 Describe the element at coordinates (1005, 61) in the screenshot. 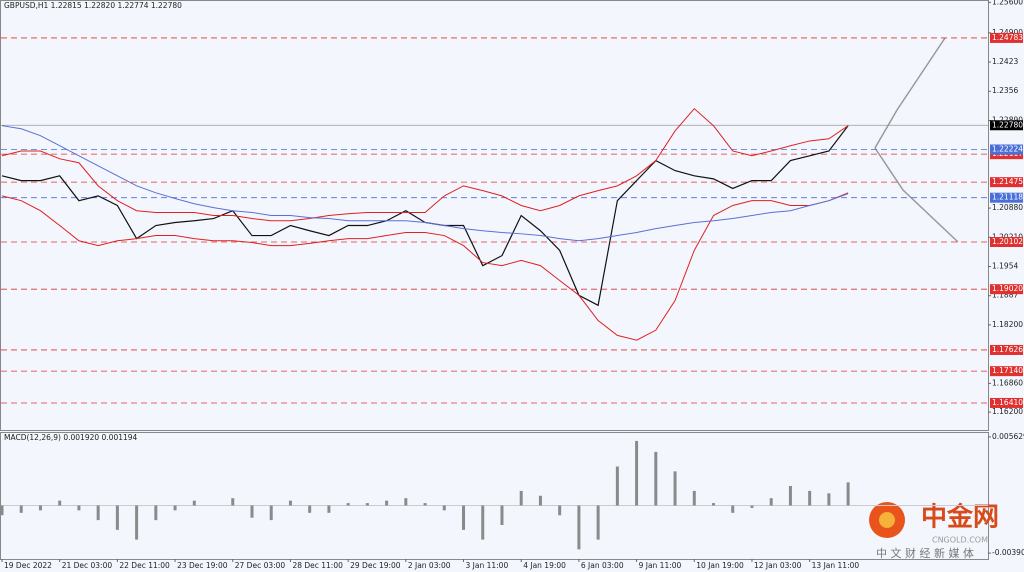

I see `y-tick-label: 1.2423` at that location.